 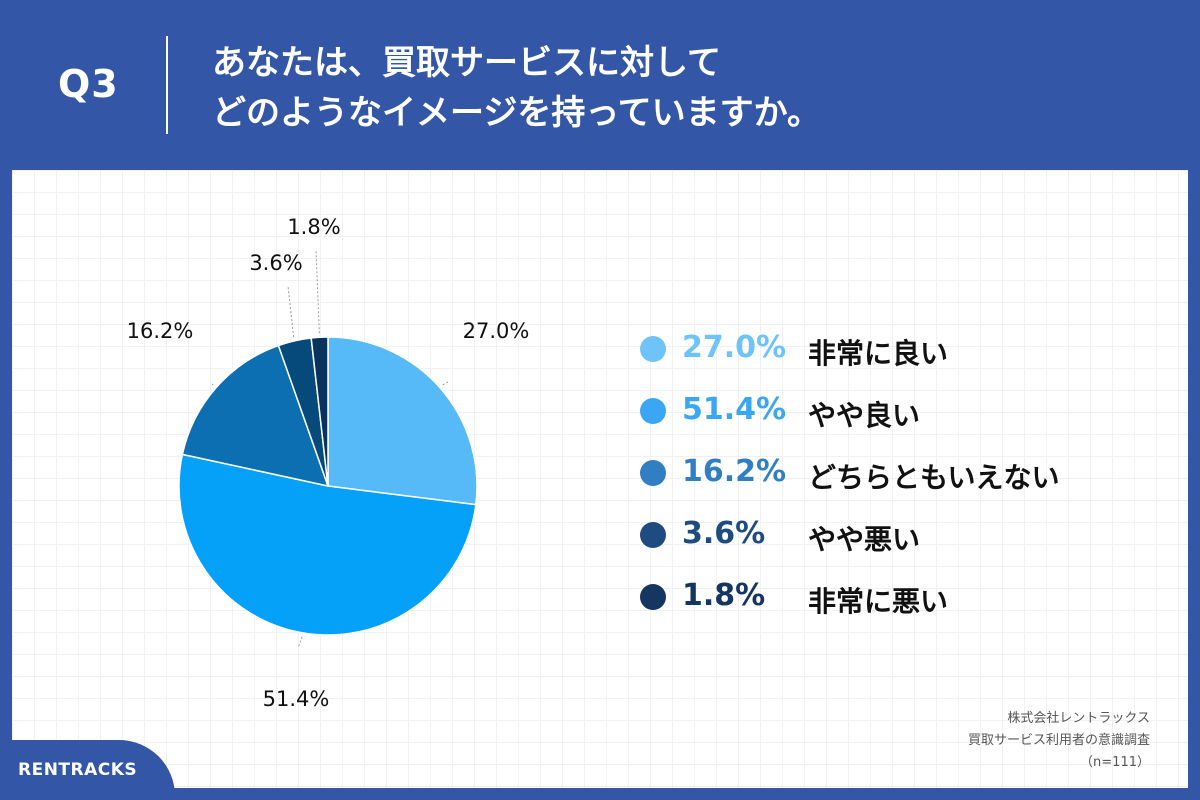 I want to click on brand-tab: RENTRACKS, so click(x=87, y=770).